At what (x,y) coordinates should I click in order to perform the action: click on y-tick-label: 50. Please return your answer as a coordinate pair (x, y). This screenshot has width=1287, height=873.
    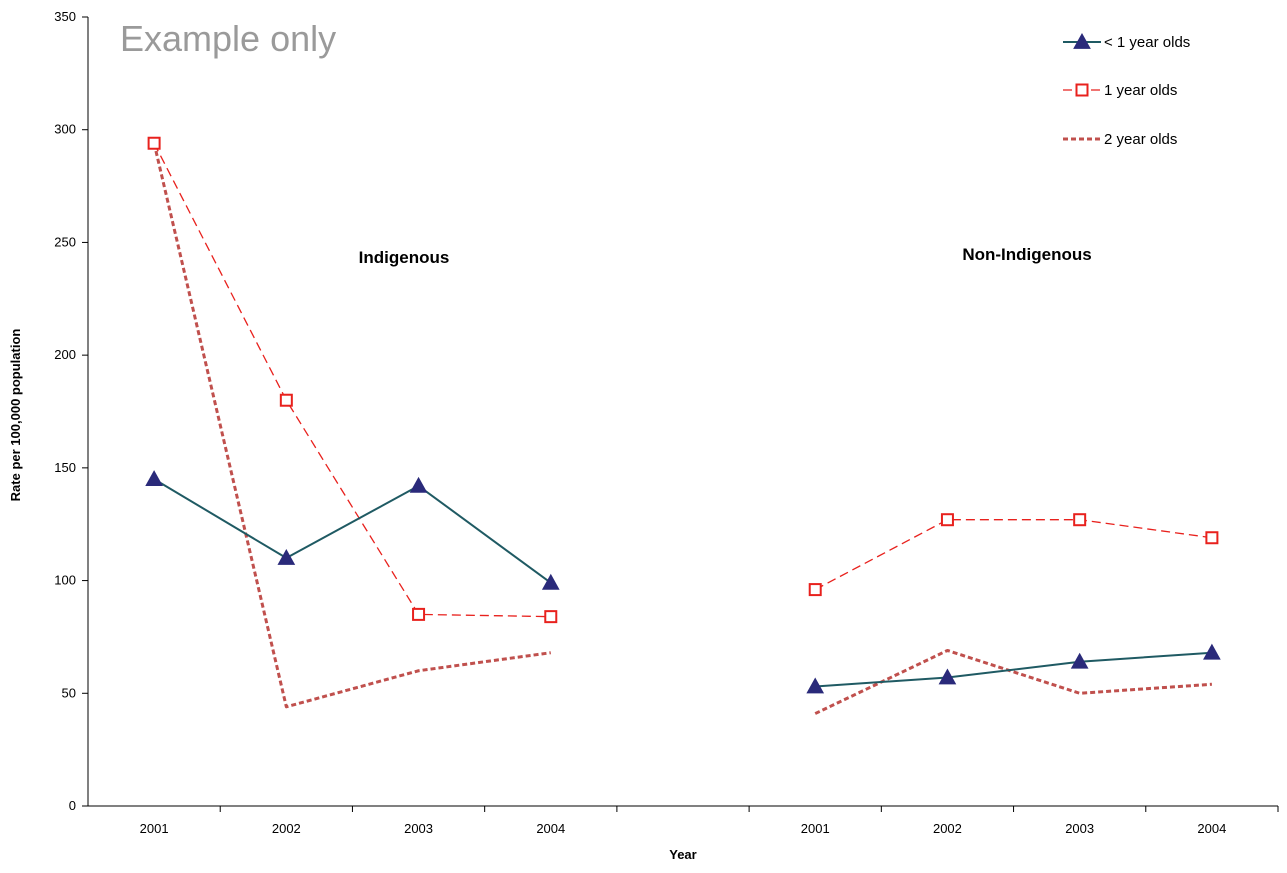
    Looking at the image, I should click on (69, 692).